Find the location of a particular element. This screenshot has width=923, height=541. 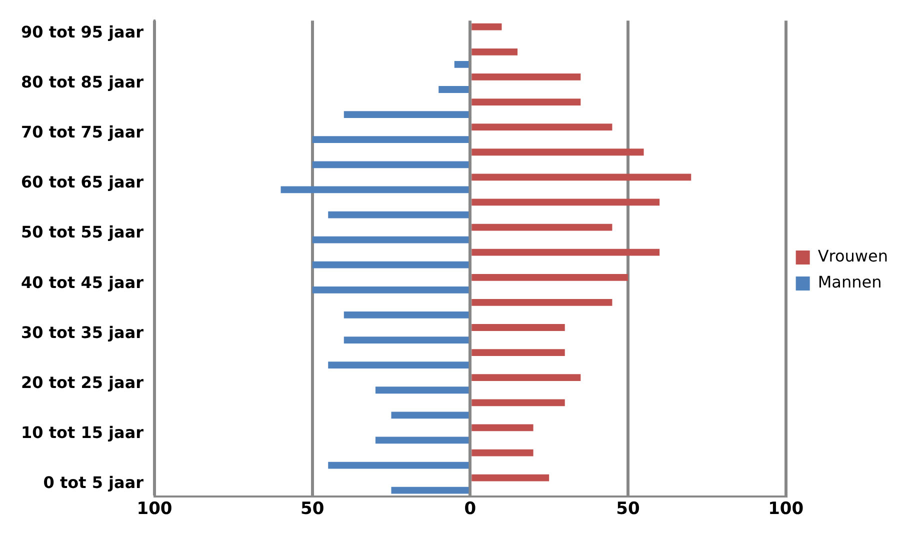

y-tick-label: 20 tot 25 jaar is located at coordinates (82, 382).